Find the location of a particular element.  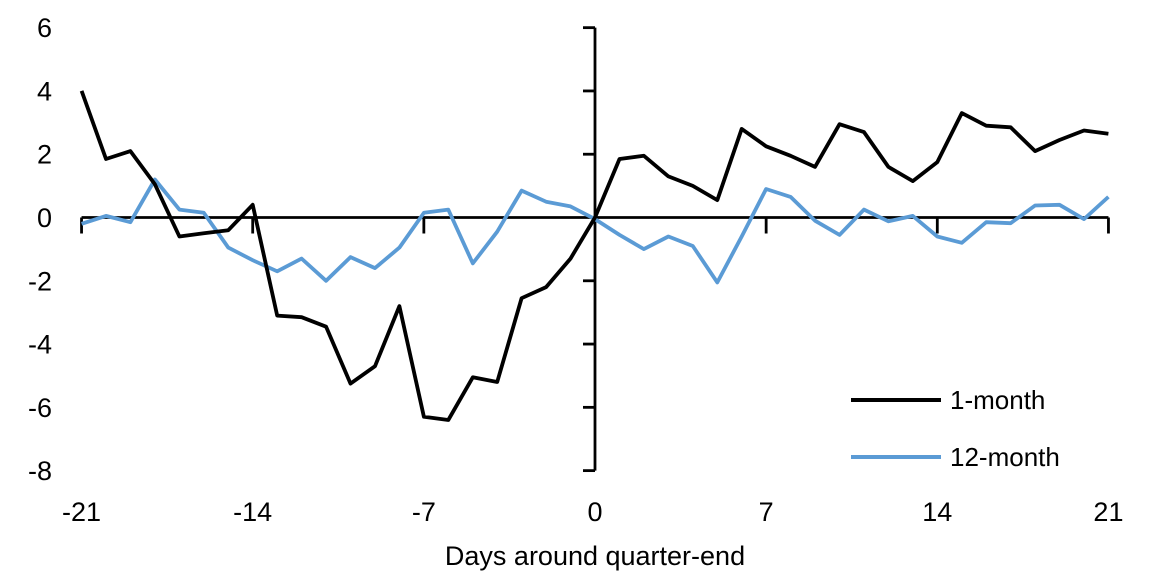

x-axis-title: Days around quarter-end is located at coordinates (595, 556).